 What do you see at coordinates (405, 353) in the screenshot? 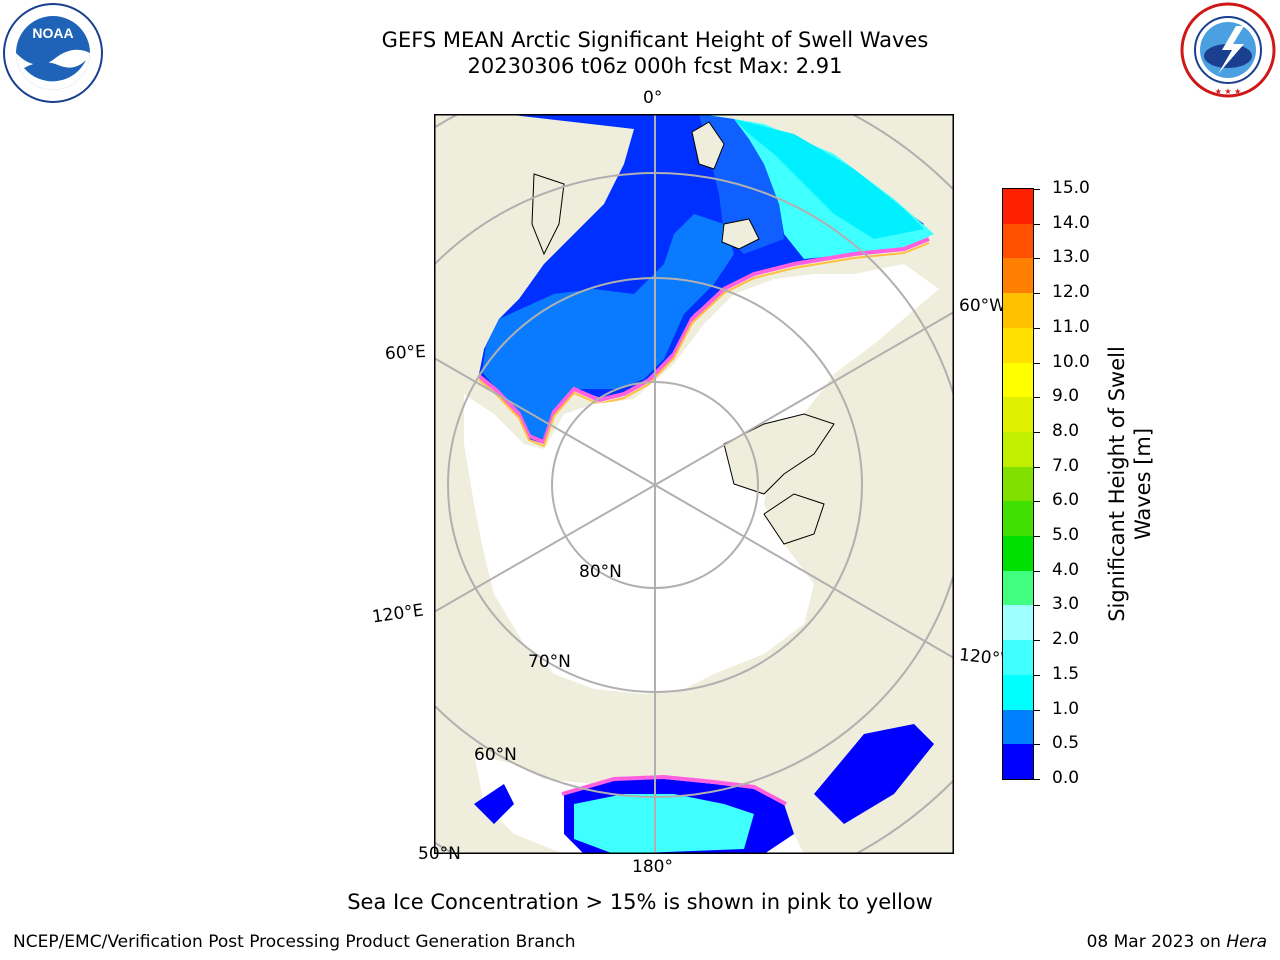
I see `lon-label-60e: 60°E` at bounding box center [405, 353].